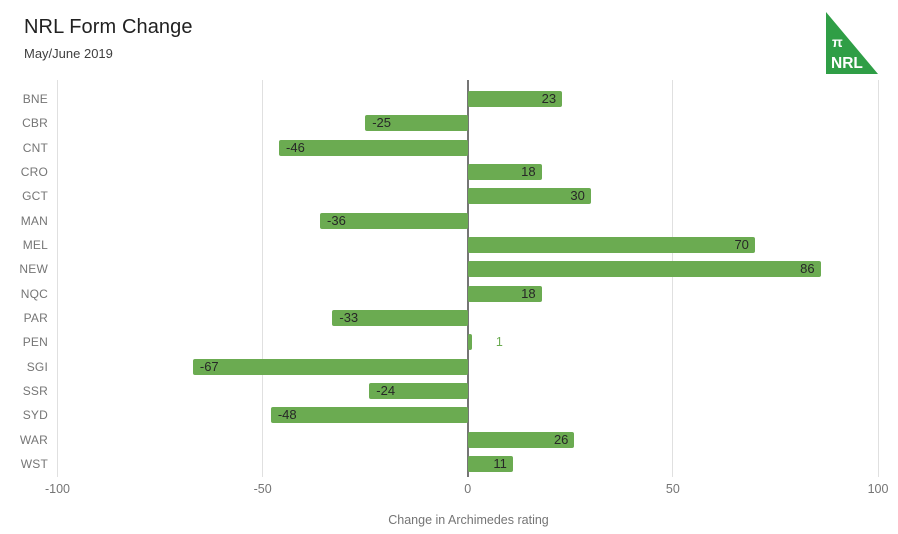  Describe the element at coordinates (108, 27) in the screenshot. I see `chart-title: NRL Form Change` at that location.